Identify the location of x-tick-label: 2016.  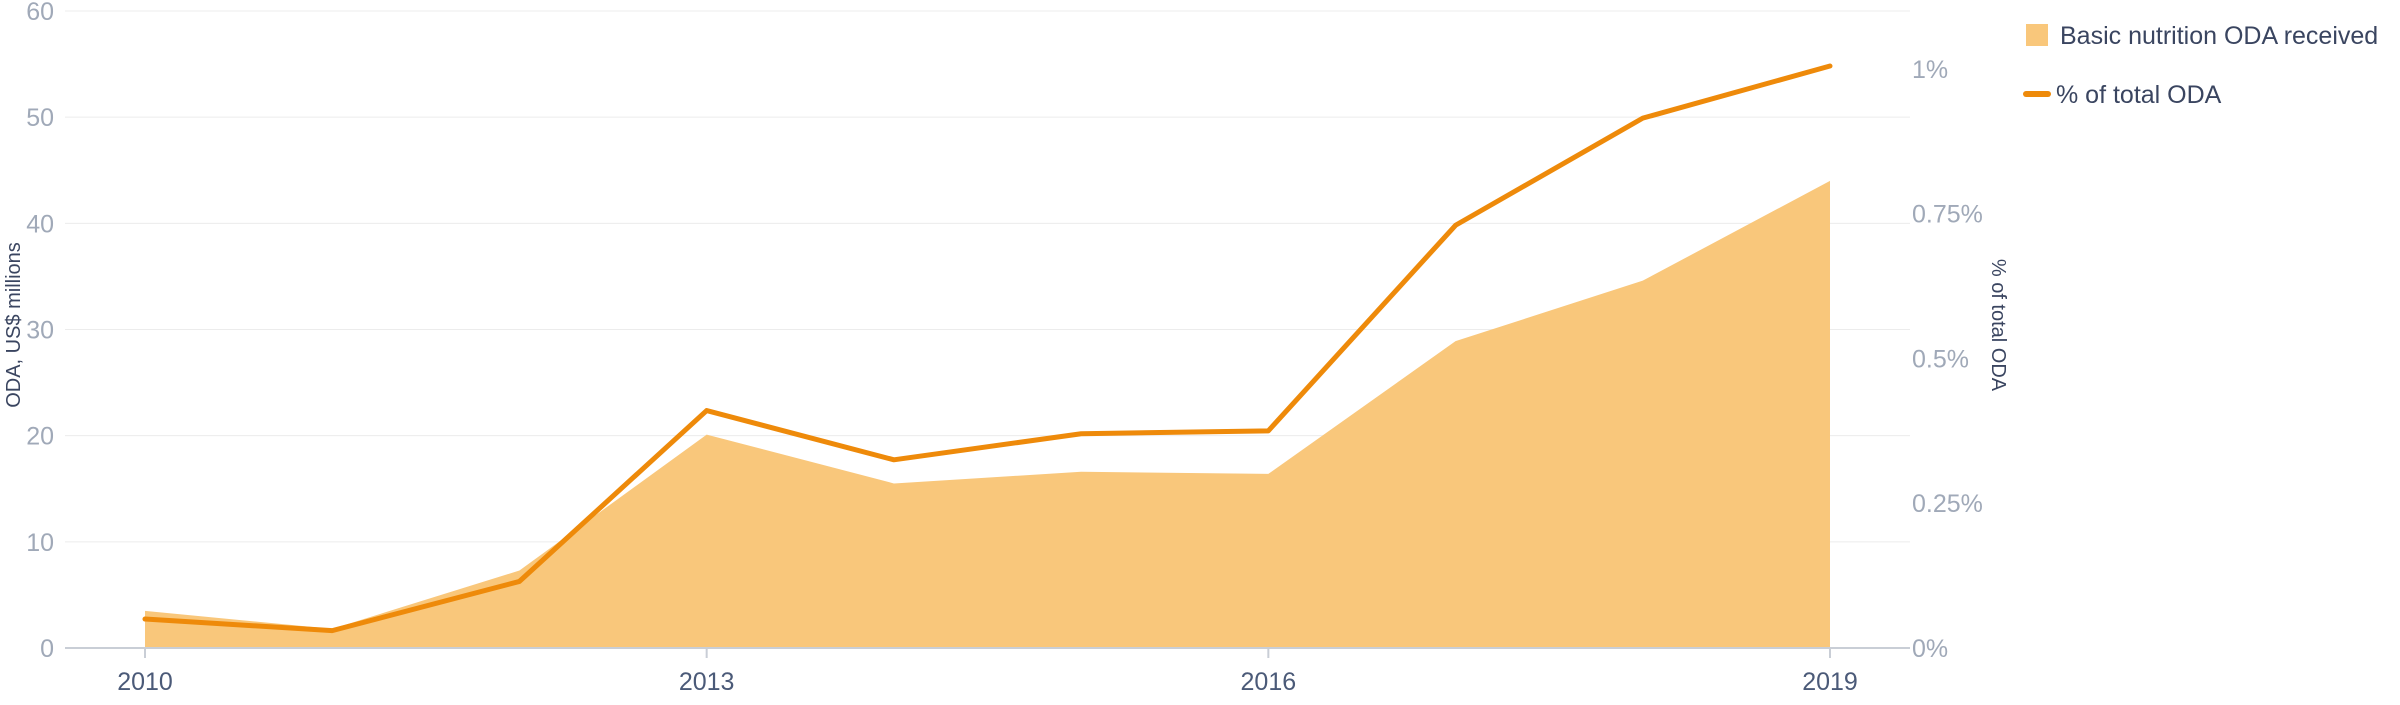
(1269, 682).